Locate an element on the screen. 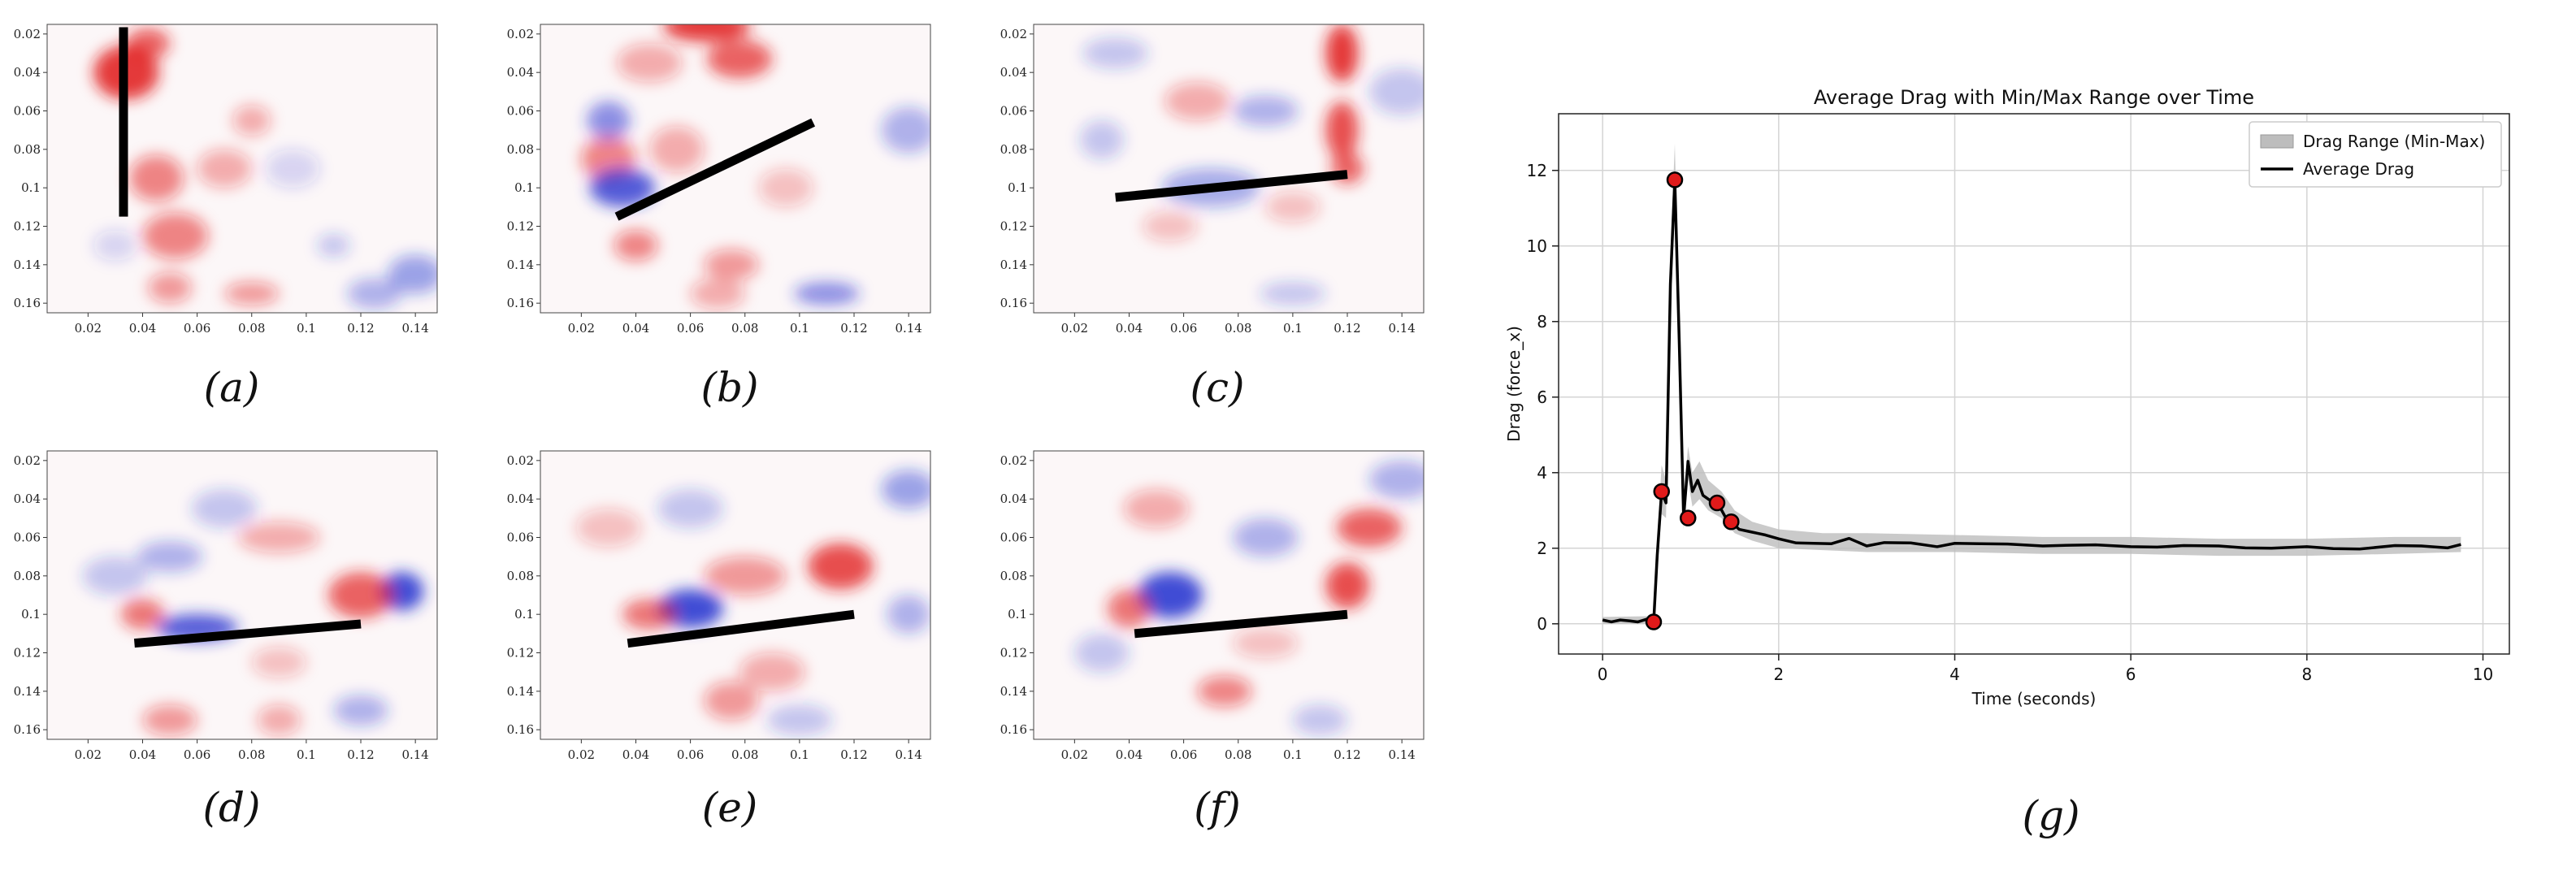 This screenshot has width=2576, height=875. y-tick-label: 8 is located at coordinates (1542, 321).